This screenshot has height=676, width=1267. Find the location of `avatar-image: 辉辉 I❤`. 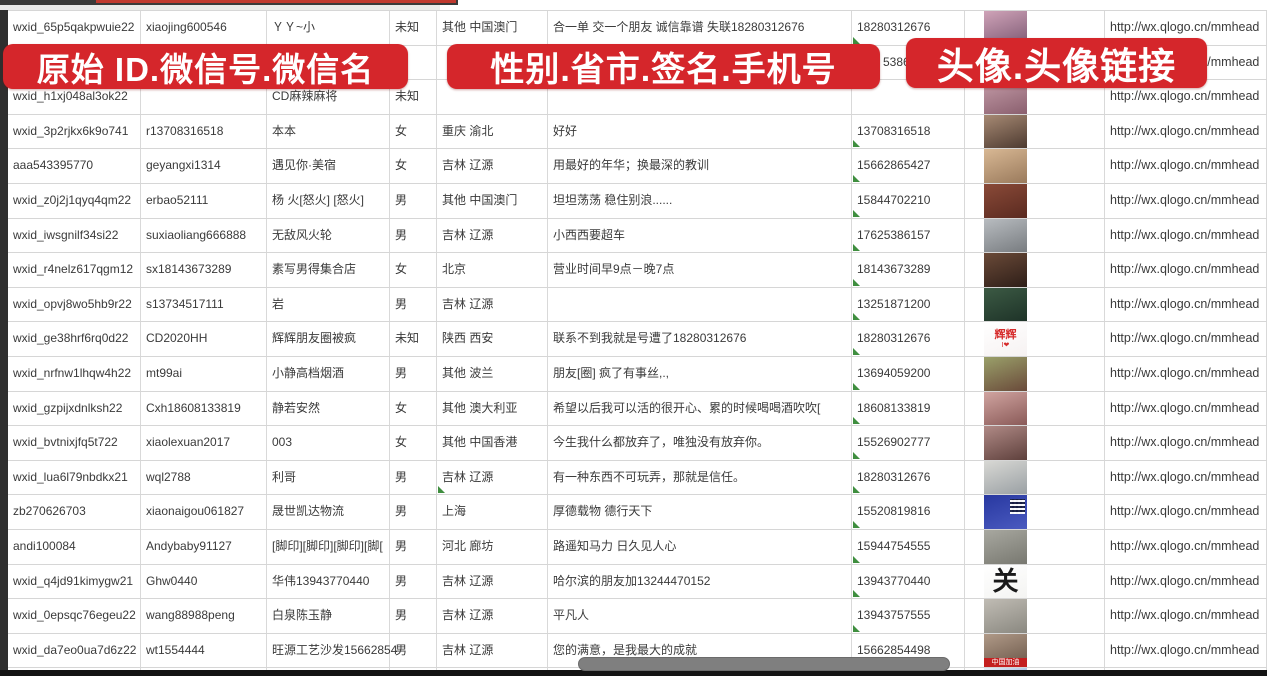

avatar-image: 辉辉 I❤ is located at coordinates (1005, 339).